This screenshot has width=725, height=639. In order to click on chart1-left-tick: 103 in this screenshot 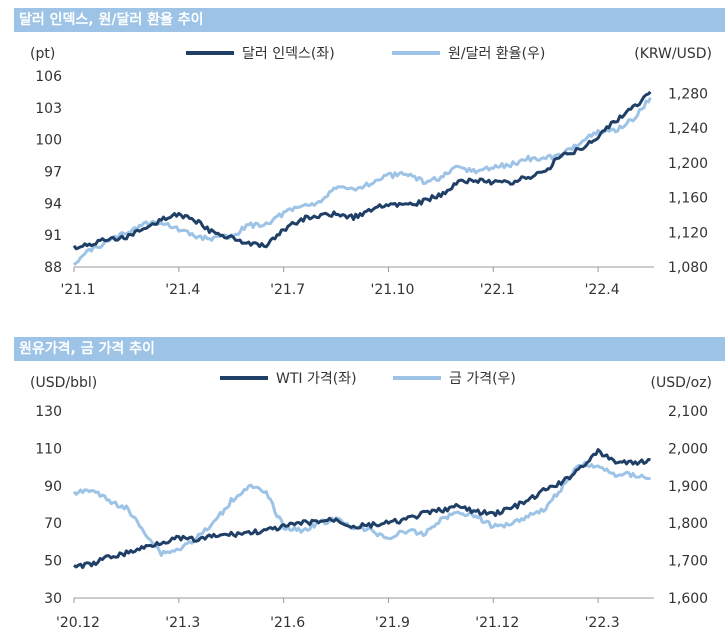, I will do `click(48, 109)`.